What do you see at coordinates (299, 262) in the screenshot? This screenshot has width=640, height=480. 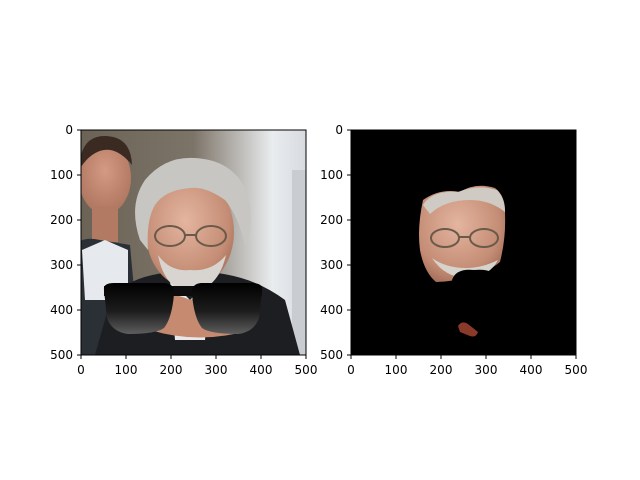 I see `window-frame` at bounding box center [299, 262].